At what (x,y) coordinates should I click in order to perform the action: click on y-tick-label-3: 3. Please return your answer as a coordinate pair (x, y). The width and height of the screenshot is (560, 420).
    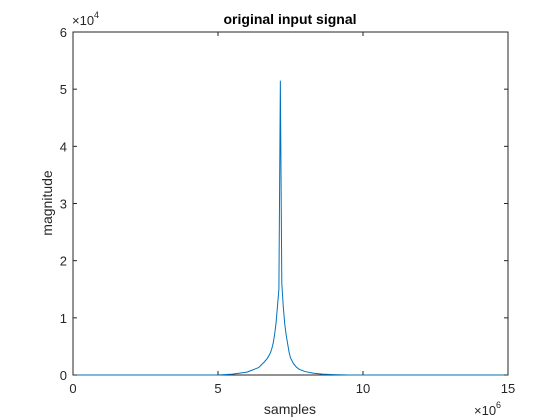
    Looking at the image, I should click on (63, 204).